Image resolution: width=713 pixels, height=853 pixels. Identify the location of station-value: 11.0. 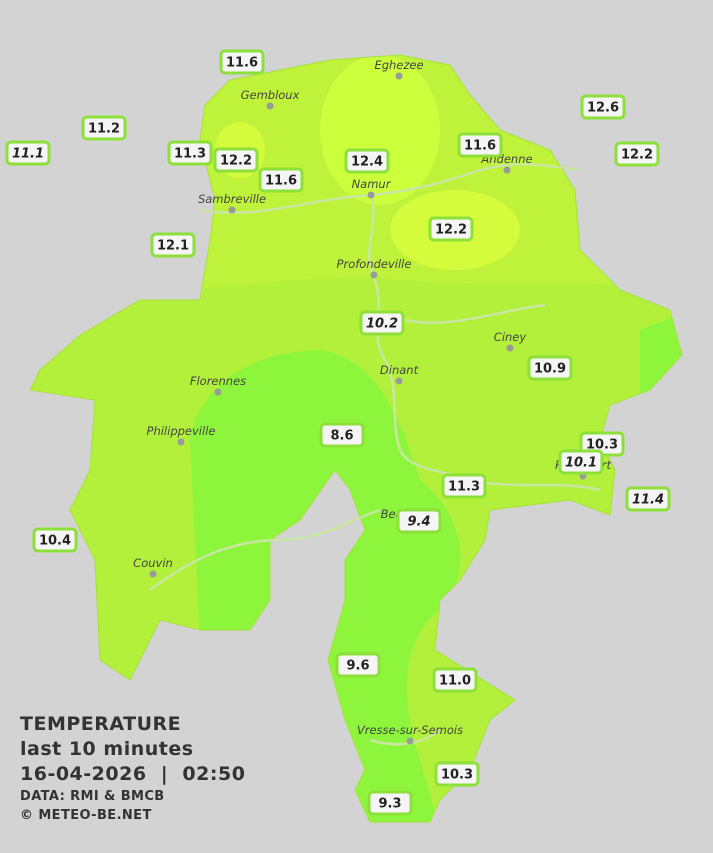
(455, 681).